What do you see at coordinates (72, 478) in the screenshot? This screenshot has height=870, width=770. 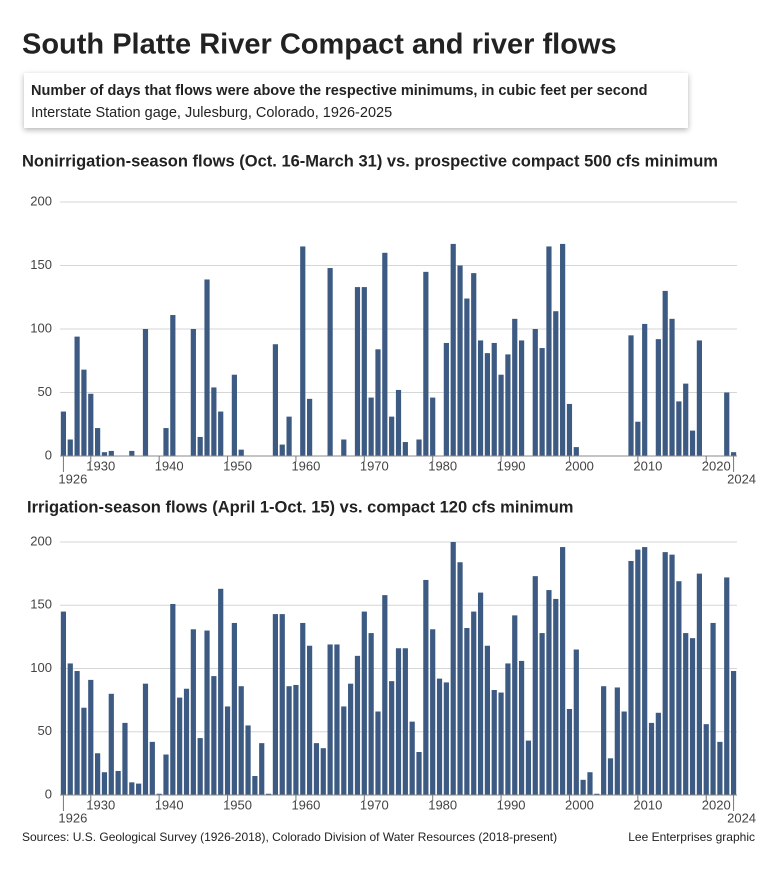 I see `x-tick-label: 1926` at bounding box center [72, 478].